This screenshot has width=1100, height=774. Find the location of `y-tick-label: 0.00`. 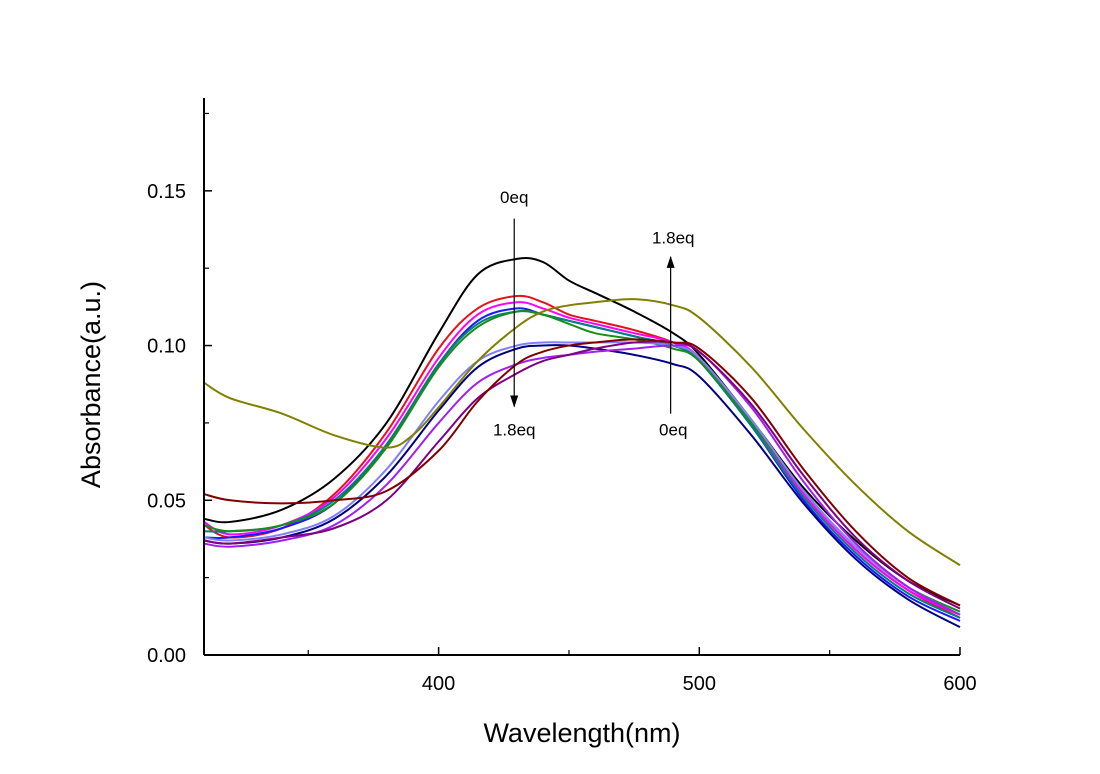

y-tick-label: 0.00 is located at coordinates (166, 656).